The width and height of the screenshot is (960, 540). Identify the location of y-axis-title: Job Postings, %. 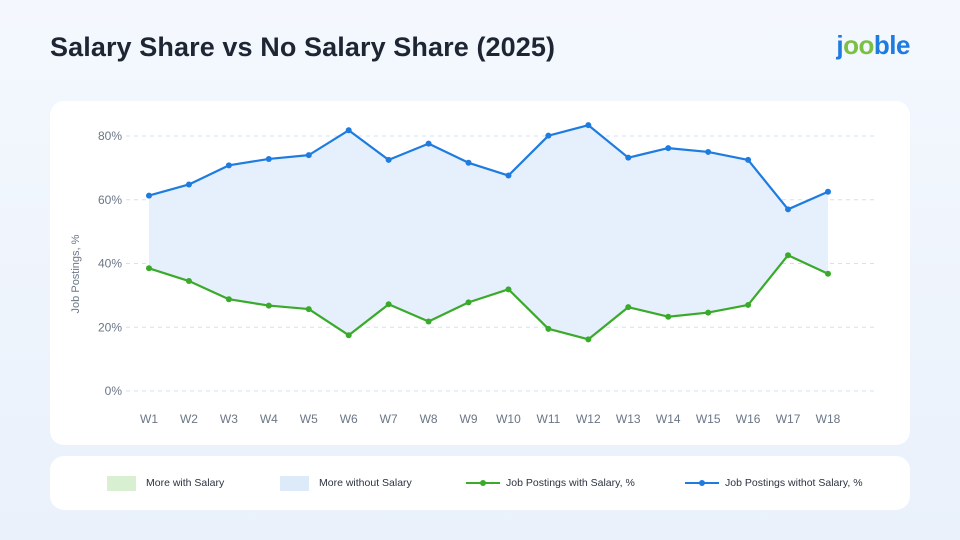
(76, 273).